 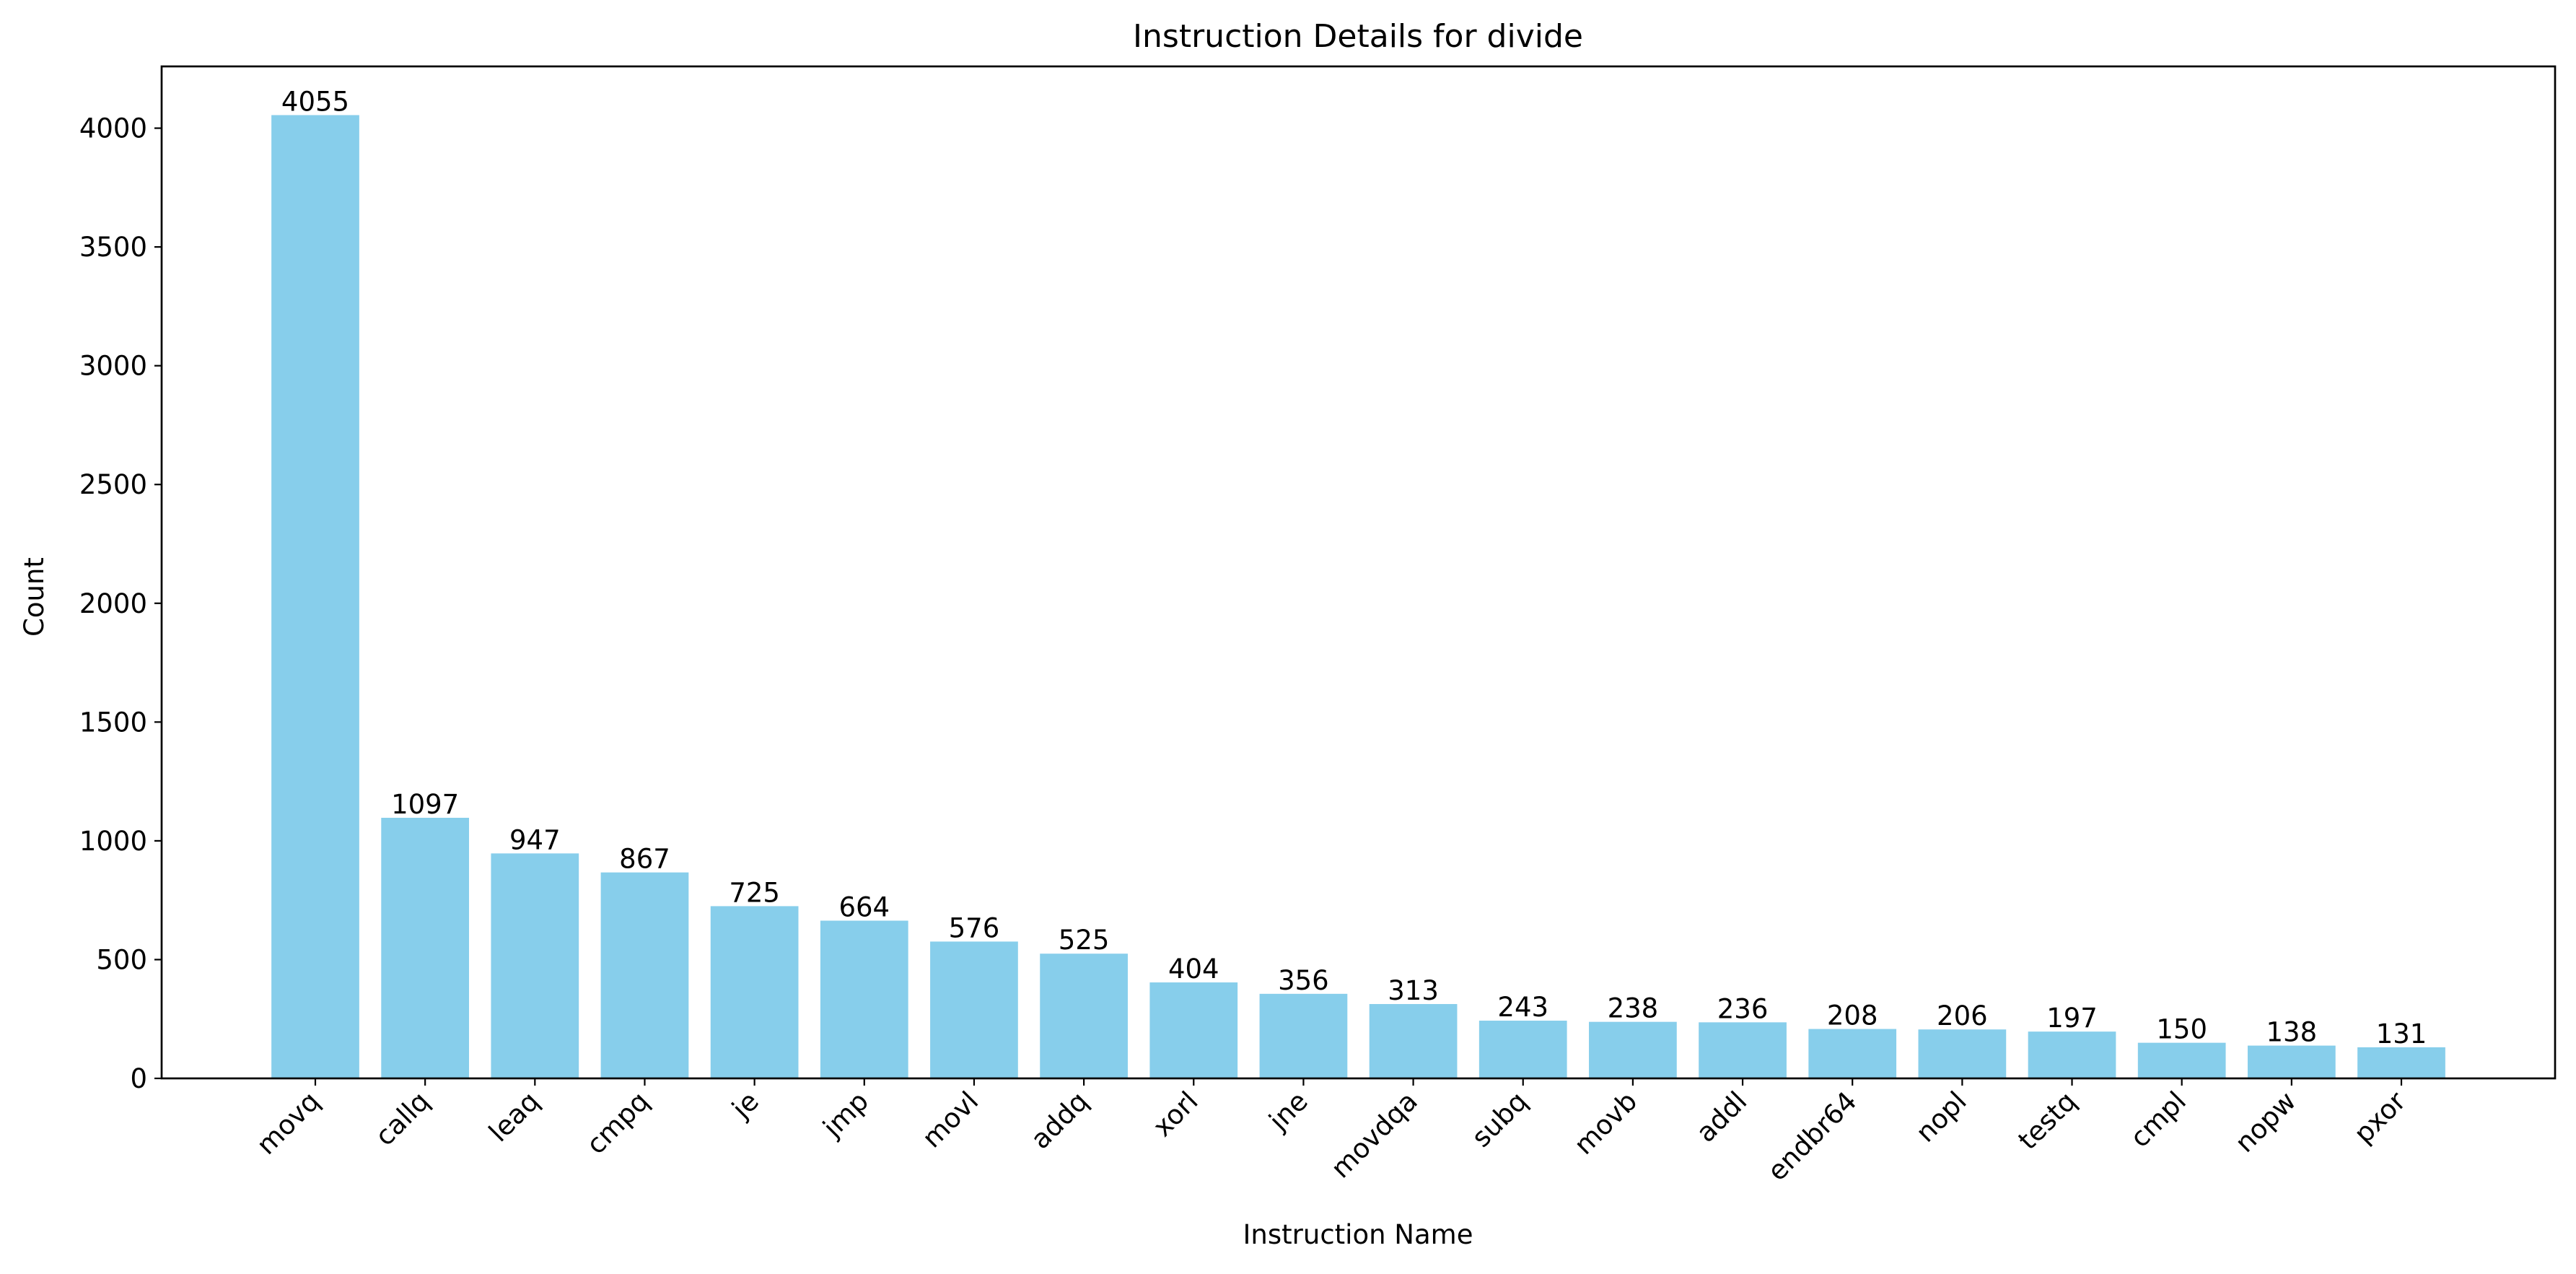 What do you see at coordinates (1303, 980) in the screenshot?
I see `data-label-jne: 356` at bounding box center [1303, 980].